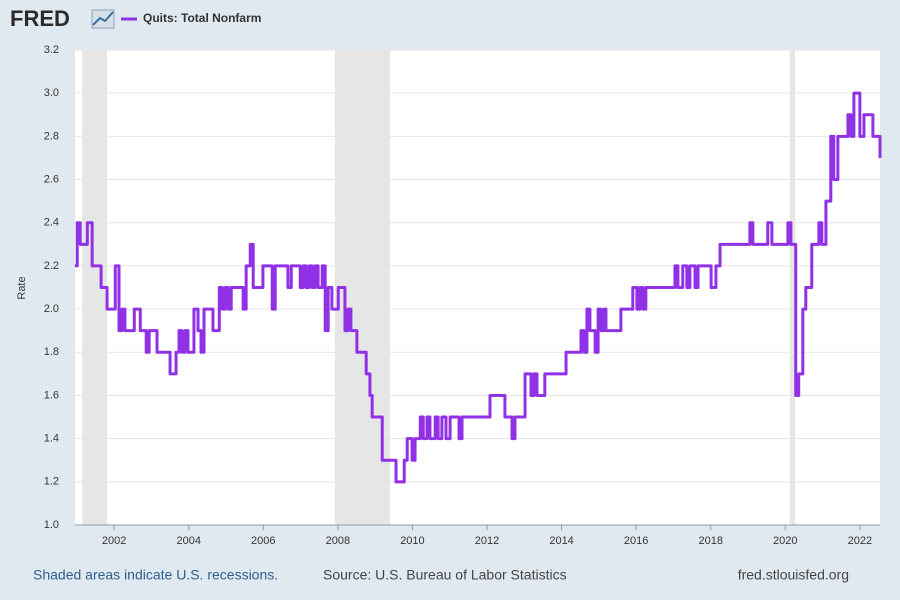 This screenshot has height=600, width=900. What do you see at coordinates (636, 541) in the screenshot?
I see `x-tick-label: 2016` at bounding box center [636, 541].